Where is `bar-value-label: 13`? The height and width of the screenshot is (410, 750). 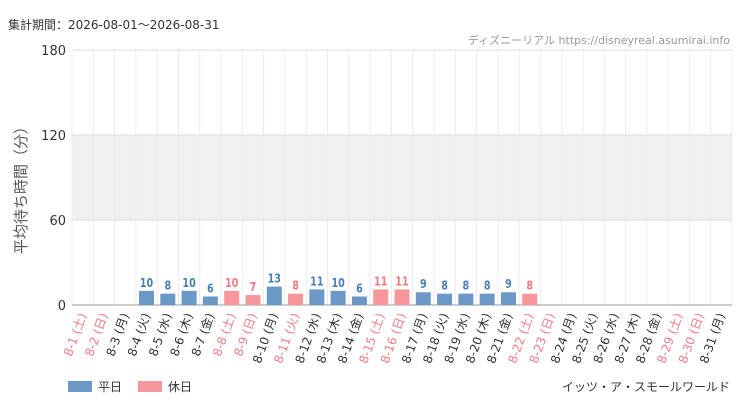
bar-value-label: 13 is located at coordinates (274, 279).